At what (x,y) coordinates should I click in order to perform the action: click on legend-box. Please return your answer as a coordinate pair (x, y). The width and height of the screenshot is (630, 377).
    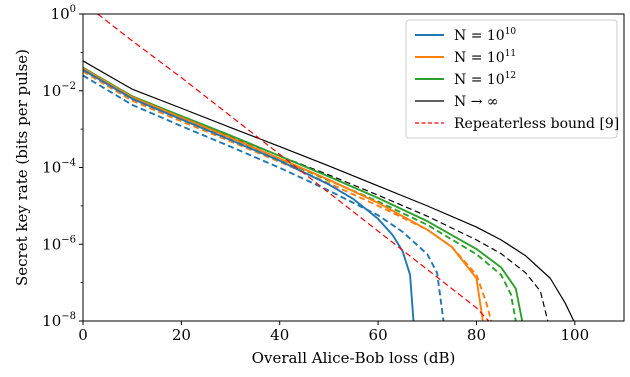
    Looking at the image, I should click on (511, 79).